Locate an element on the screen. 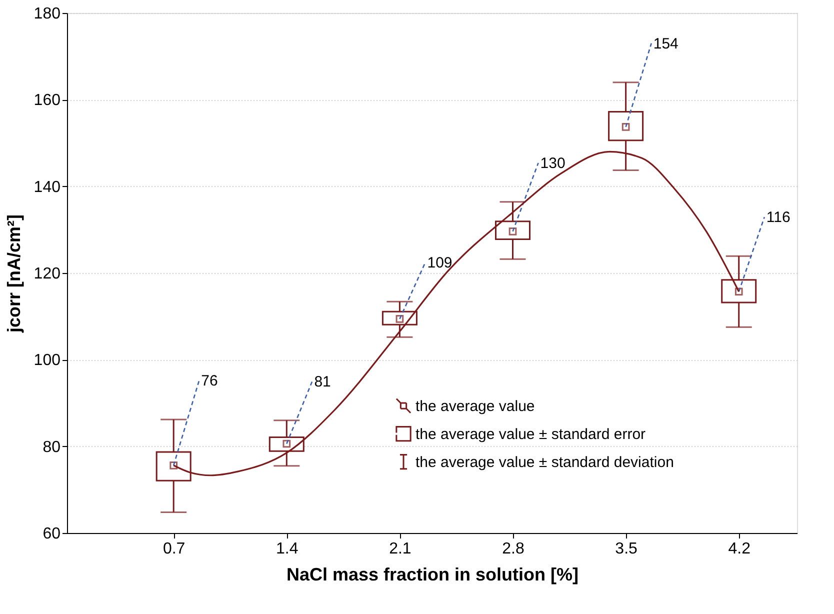 This screenshot has width=834, height=614. x-tick-label: 3.5 is located at coordinates (626, 549).